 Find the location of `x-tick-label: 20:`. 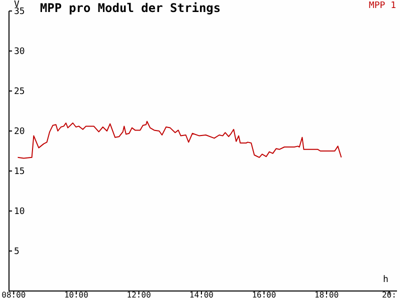

x-tick-label: 20: is located at coordinates (389, 295).